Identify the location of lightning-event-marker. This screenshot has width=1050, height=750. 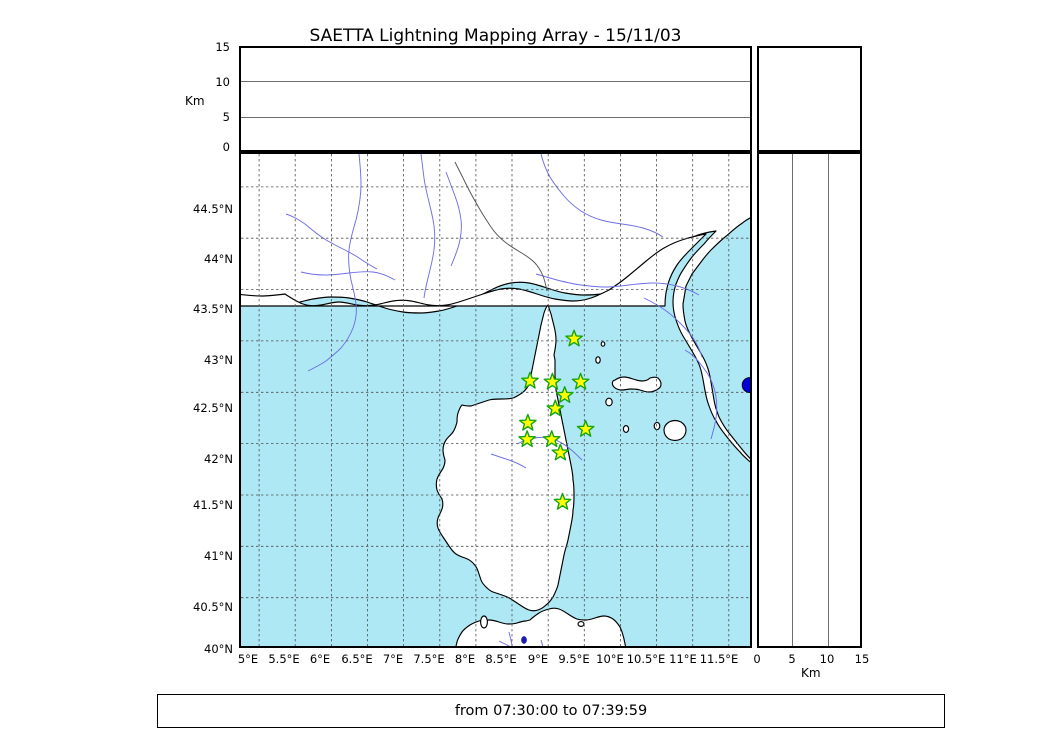
(745, 385).